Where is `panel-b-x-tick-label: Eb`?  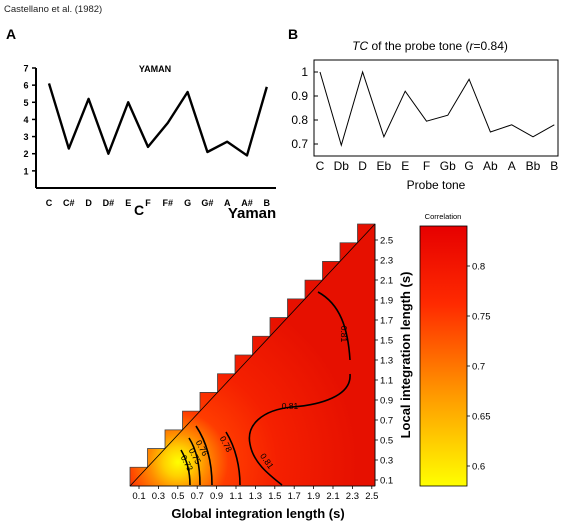
panel-b-x-tick-label: Eb is located at coordinates (384, 166).